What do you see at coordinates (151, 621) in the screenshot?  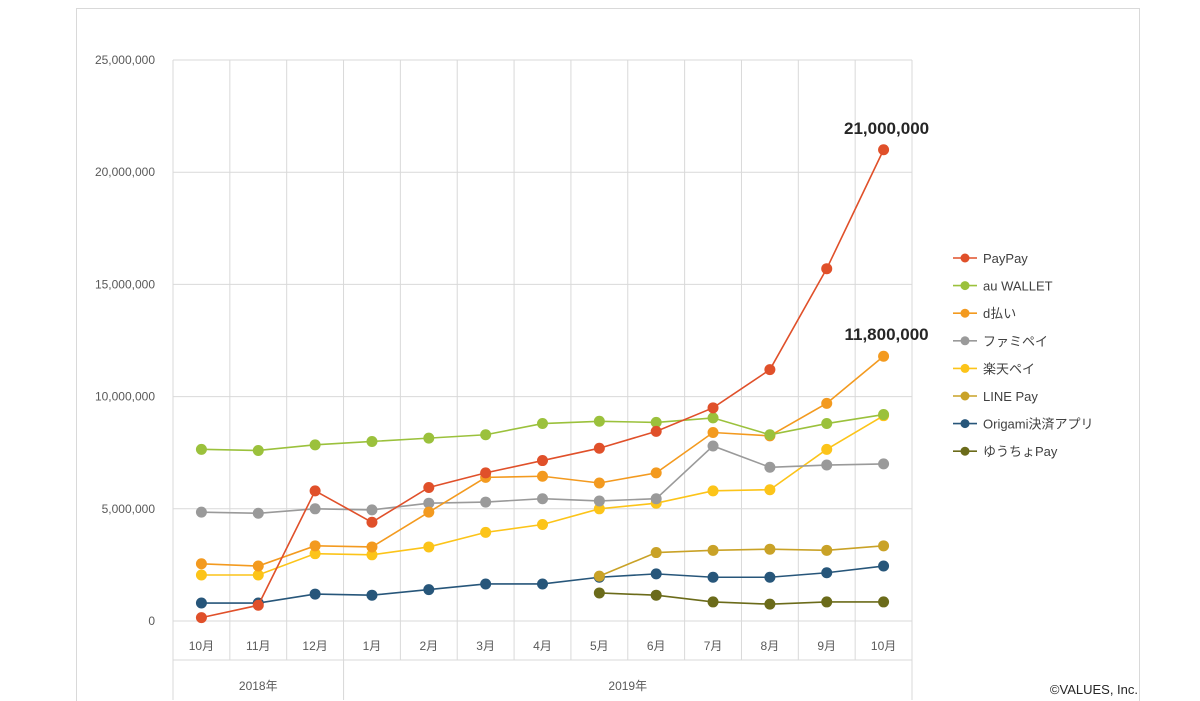 I see `y-tick-label: 0` at bounding box center [151, 621].